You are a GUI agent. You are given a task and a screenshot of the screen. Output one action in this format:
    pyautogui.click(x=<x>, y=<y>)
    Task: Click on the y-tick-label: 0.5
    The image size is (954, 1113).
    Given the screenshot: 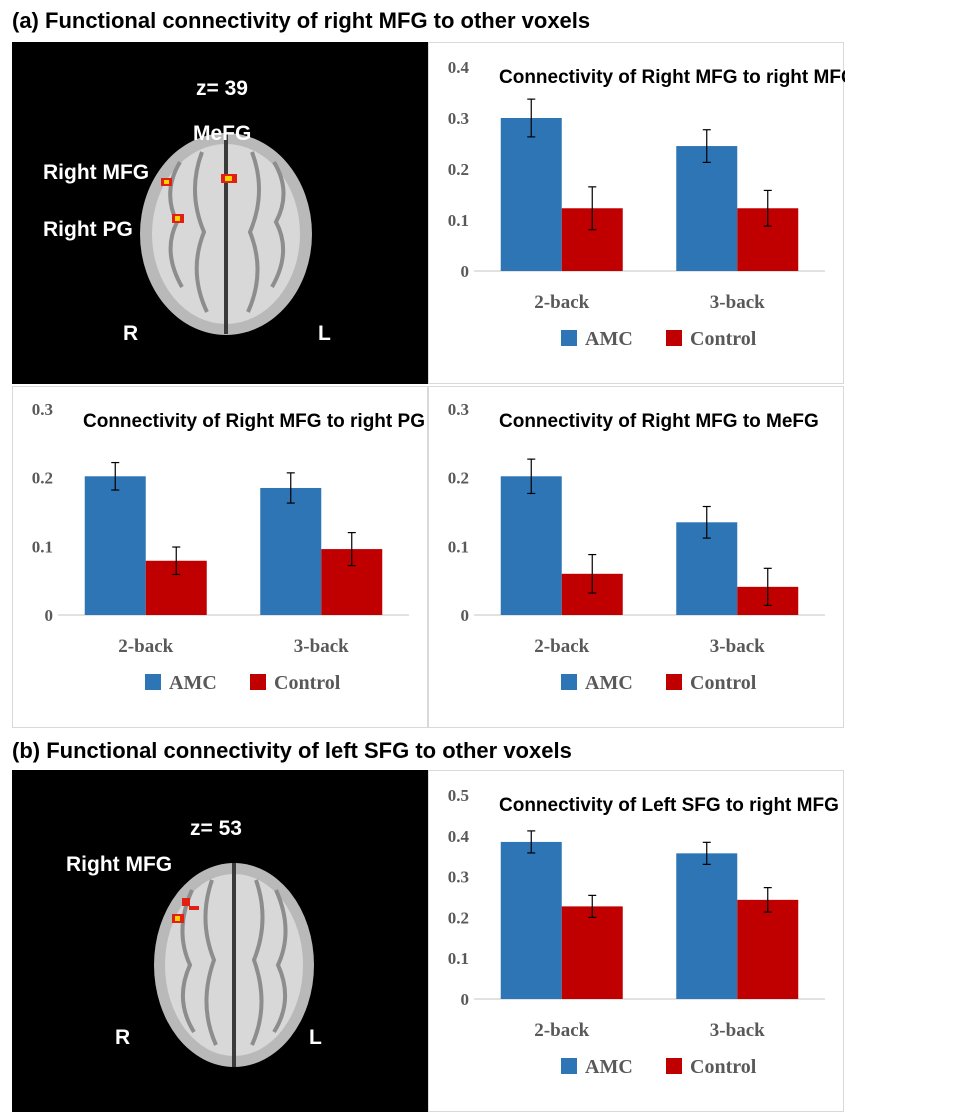 What is the action you would take?
    pyautogui.click(x=458, y=795)
    